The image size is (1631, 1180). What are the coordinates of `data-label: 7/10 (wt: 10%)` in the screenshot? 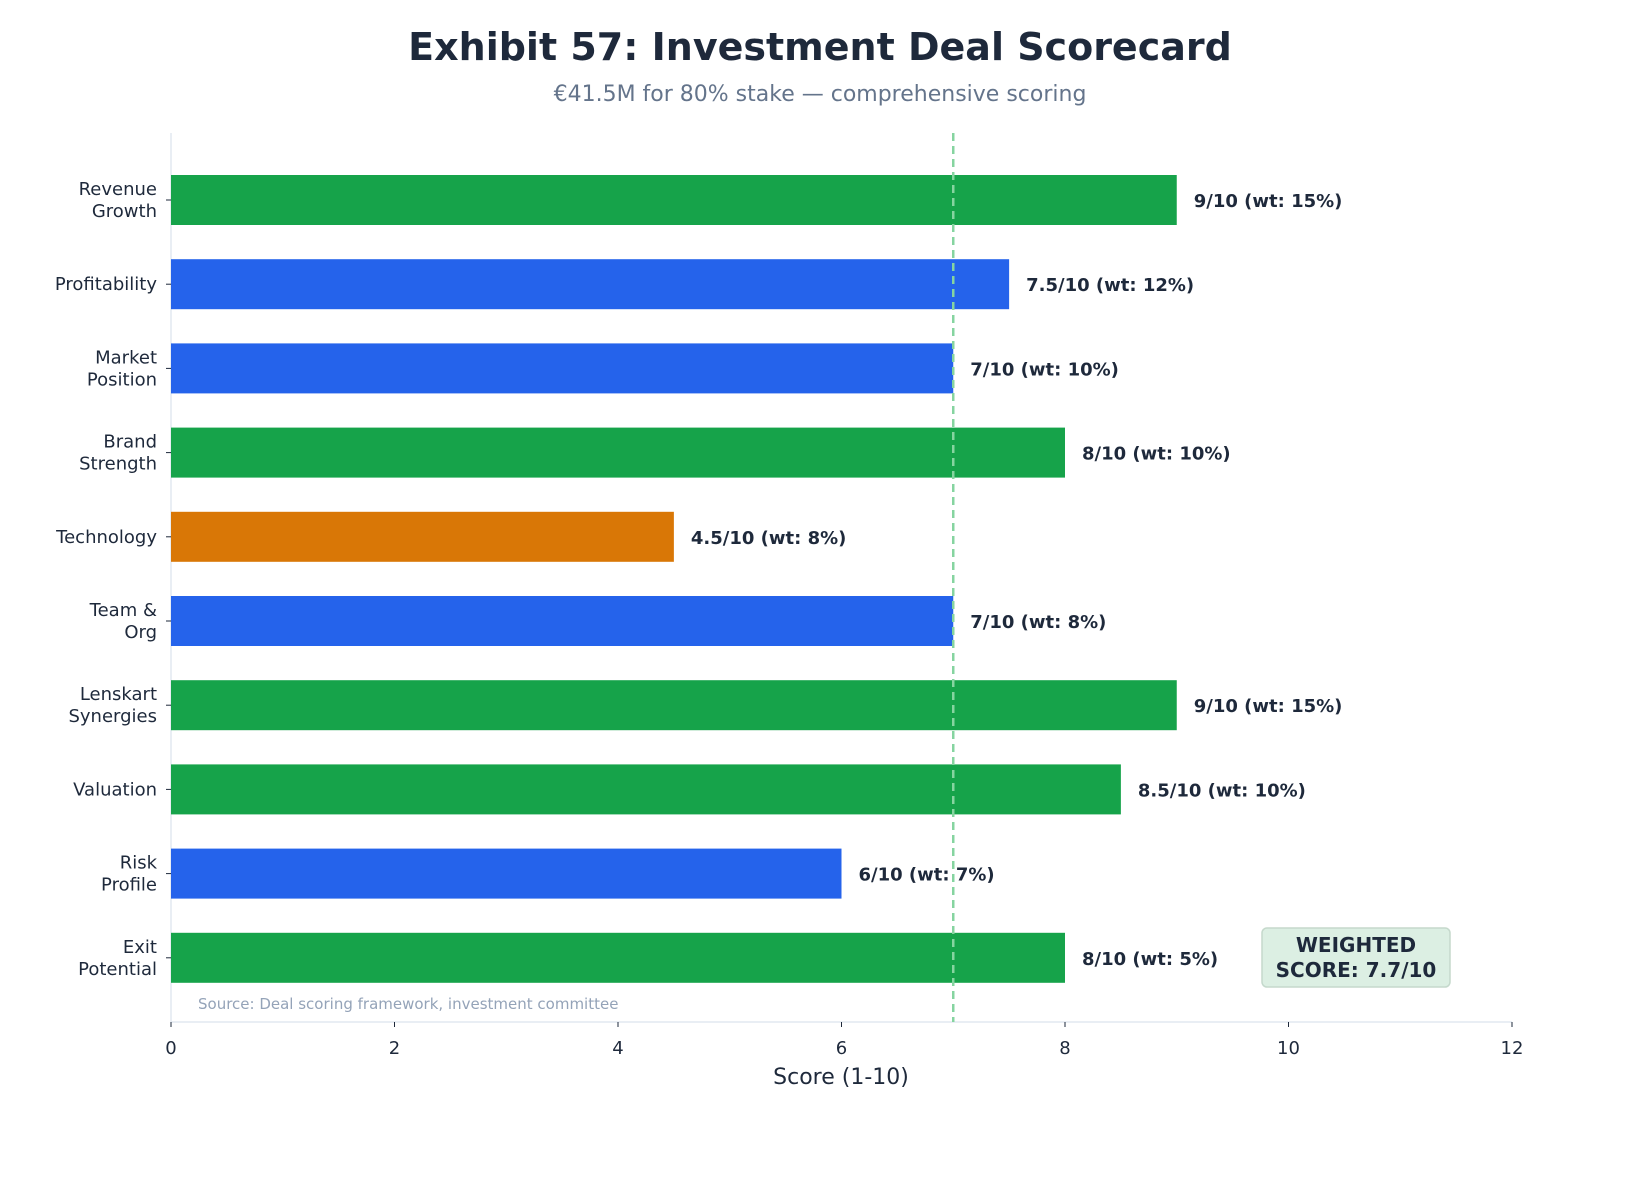 It's located at (1044, 369).